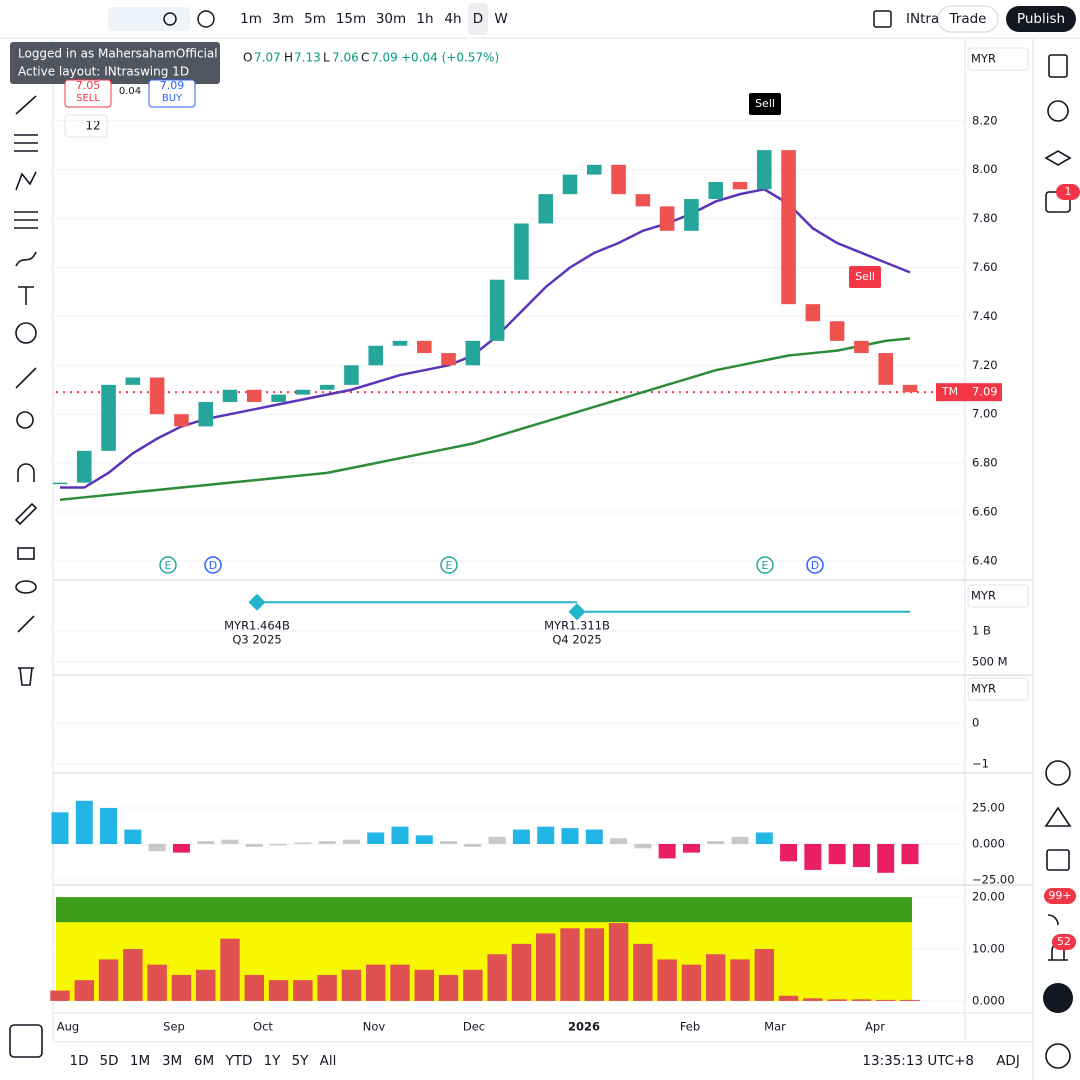 This screenshot has height=1080, width=1080. I want to click on range-button: 3M, so click(172, 1061).